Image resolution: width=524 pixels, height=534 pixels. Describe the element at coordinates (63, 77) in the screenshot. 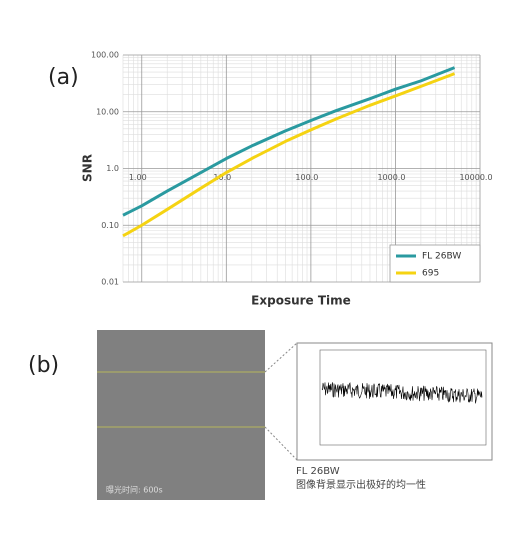

I see `panel-label: (a)` at that location.